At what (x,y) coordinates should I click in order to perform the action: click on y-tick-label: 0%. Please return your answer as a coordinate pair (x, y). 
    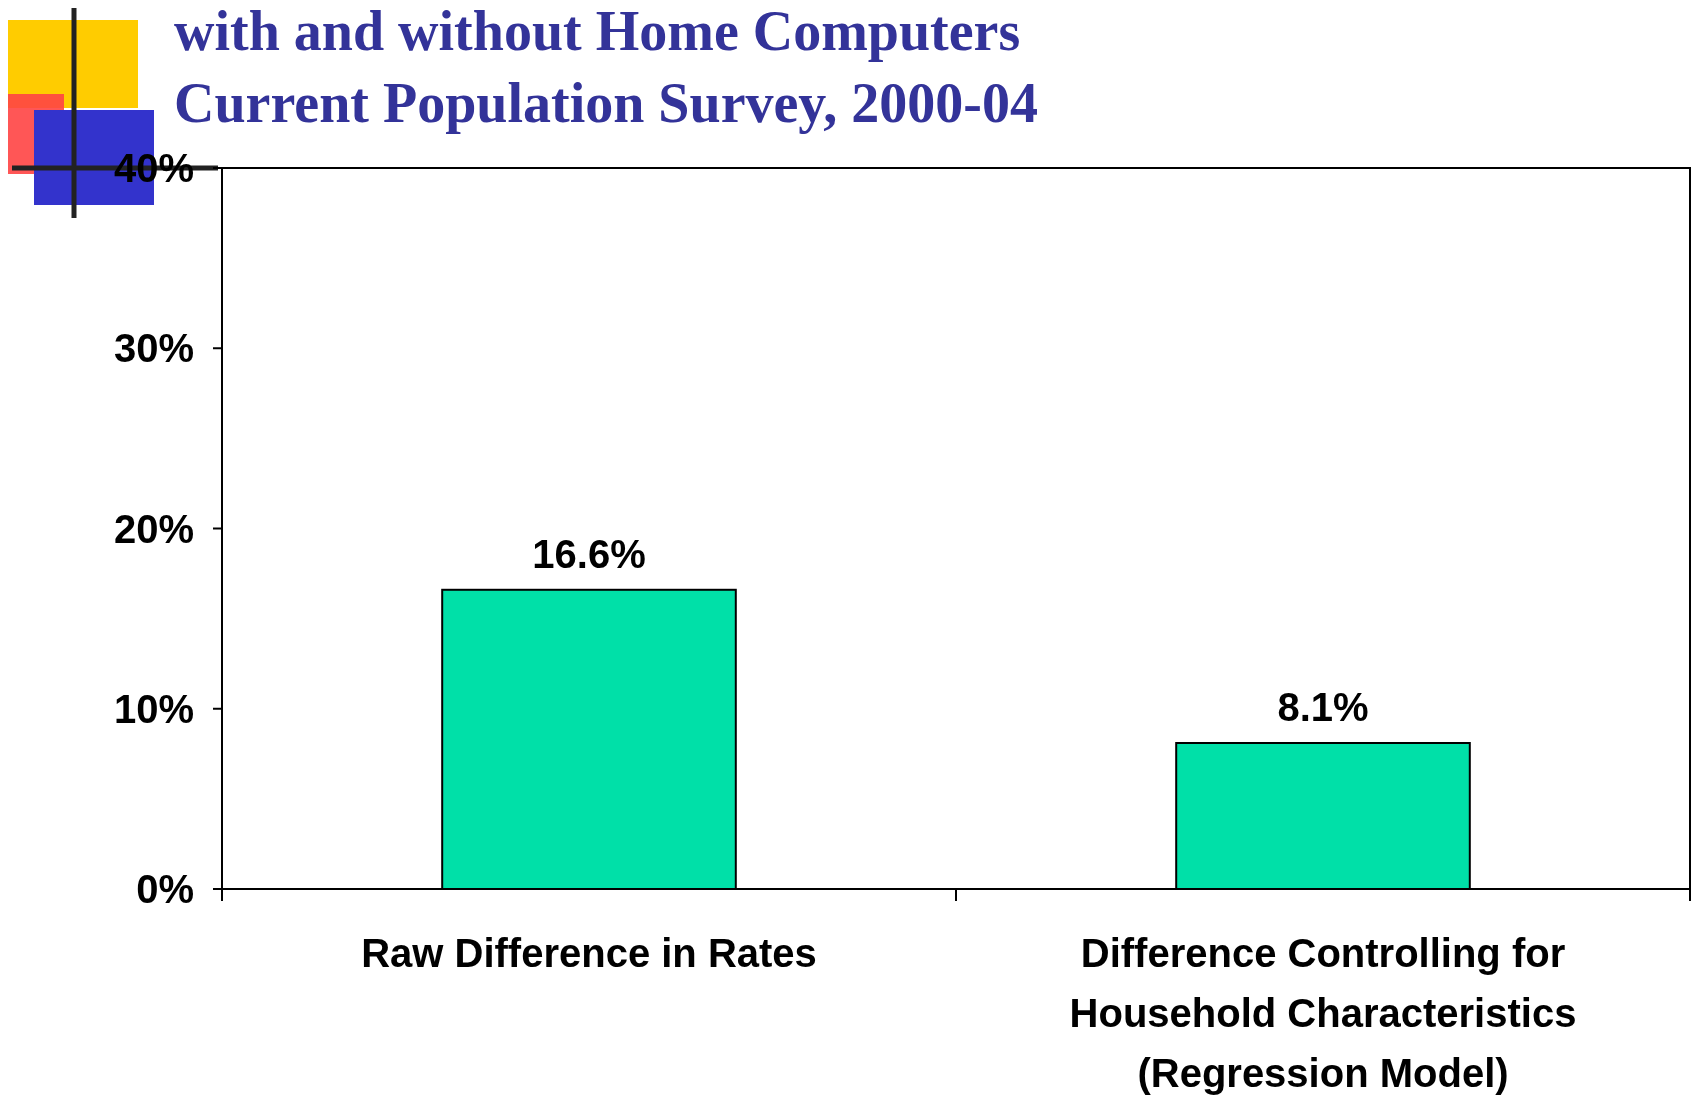
    Looking at the image, I should click on (165, 889).